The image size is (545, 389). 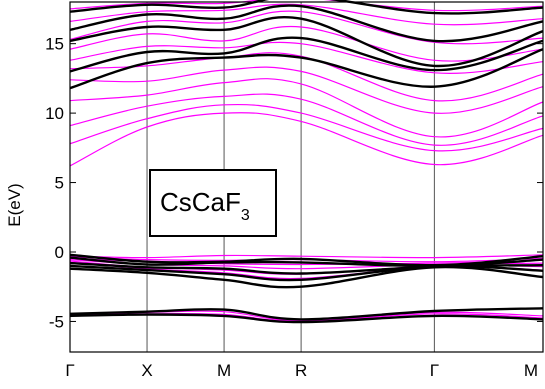 I want to click on y-axis-label: E(eV), so click(x=14, y=204).